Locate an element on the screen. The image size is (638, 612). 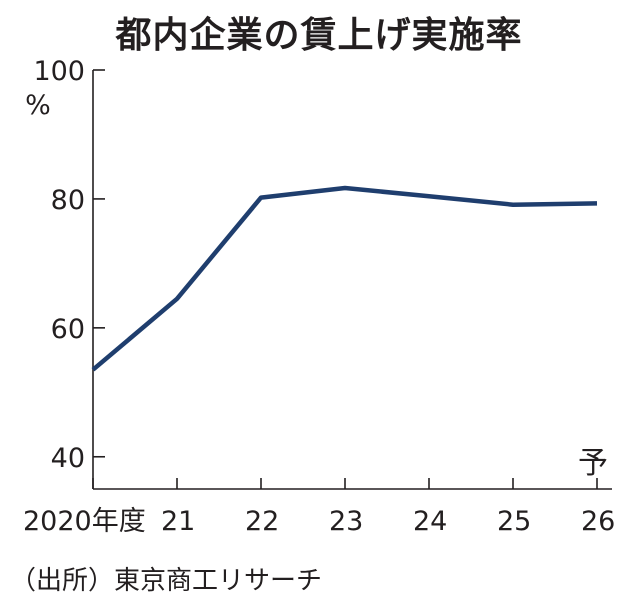
y-tick-label: 80 is located at coordinates (68, 200).